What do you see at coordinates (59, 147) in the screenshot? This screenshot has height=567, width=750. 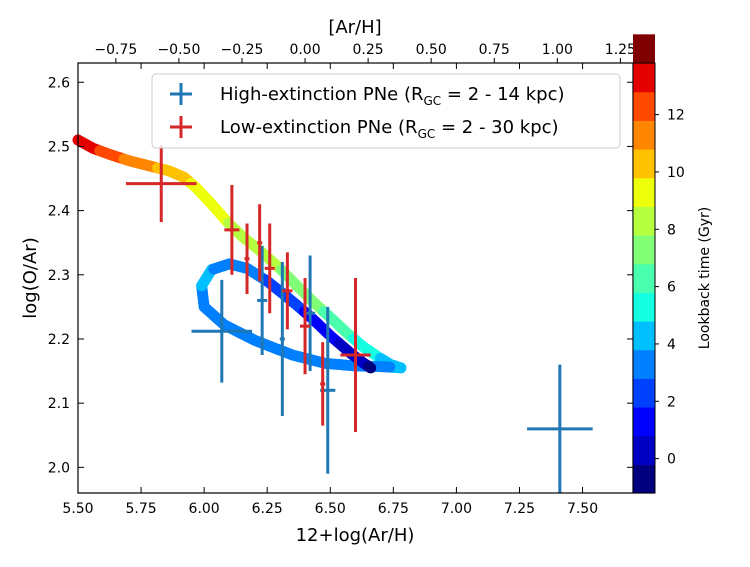 I see `y-tick-label: 2.5` at bounding box center [59, 147].